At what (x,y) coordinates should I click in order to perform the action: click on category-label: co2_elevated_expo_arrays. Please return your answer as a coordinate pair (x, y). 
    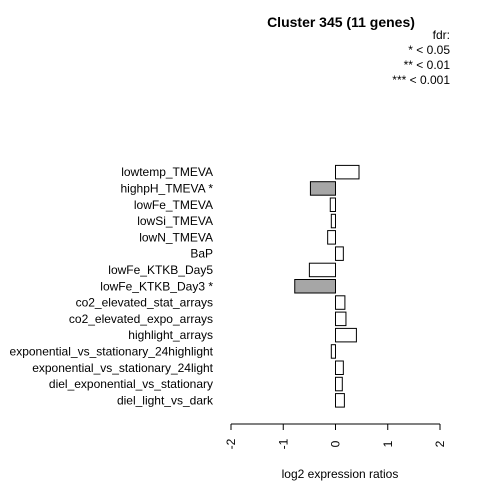
    Looking at the image, I should click on (141, 319).